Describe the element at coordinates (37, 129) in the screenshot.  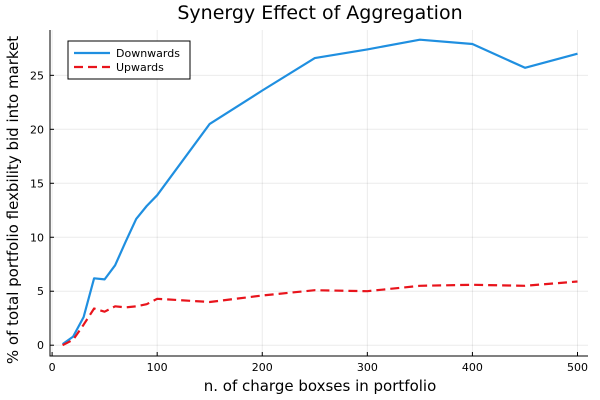
I see `y-tick-label: 20` at that location.